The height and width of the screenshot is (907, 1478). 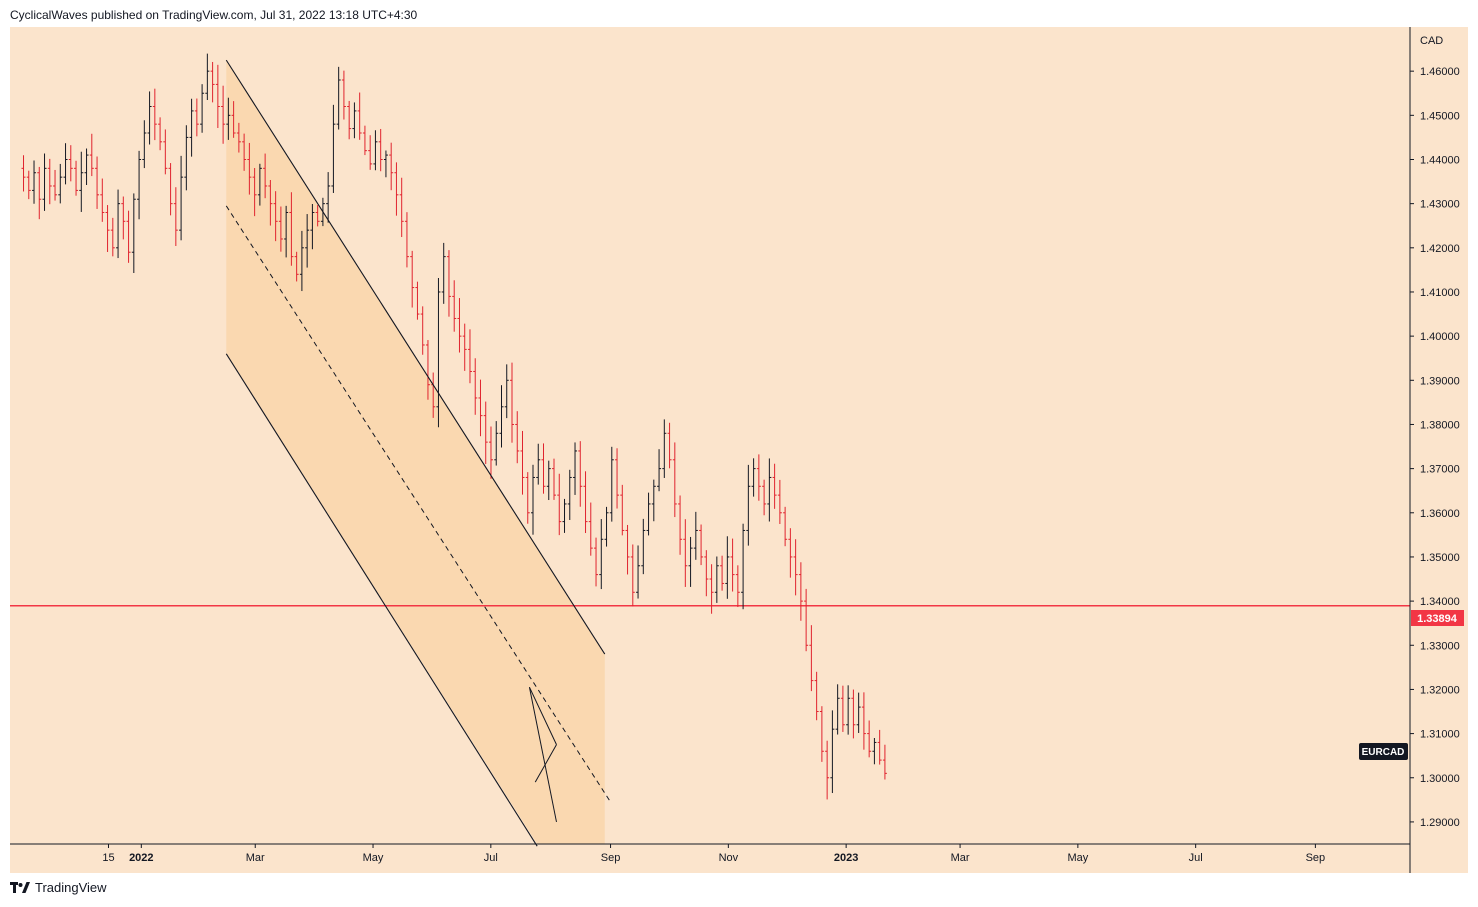 What do you see at coordinates (1440, 470) in the screenshot?
I see `y-tick-label: 1.37000` at bounding box center [1440, 470].